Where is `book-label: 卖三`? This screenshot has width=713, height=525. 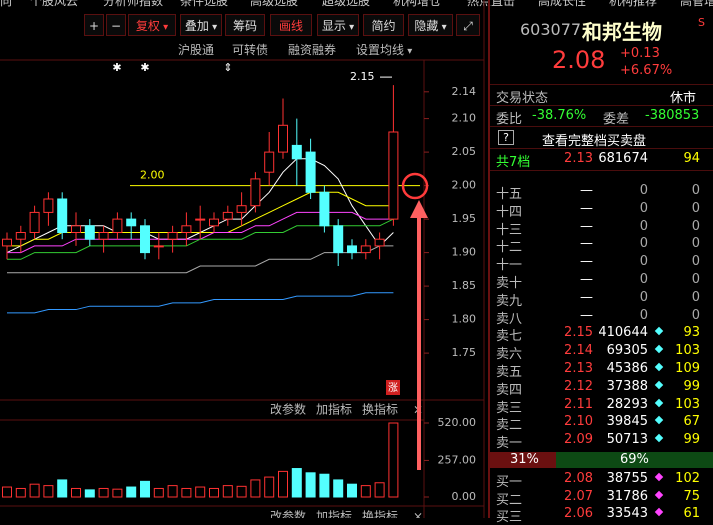 book-label: 卖三 is located at coordinates (509, 408).